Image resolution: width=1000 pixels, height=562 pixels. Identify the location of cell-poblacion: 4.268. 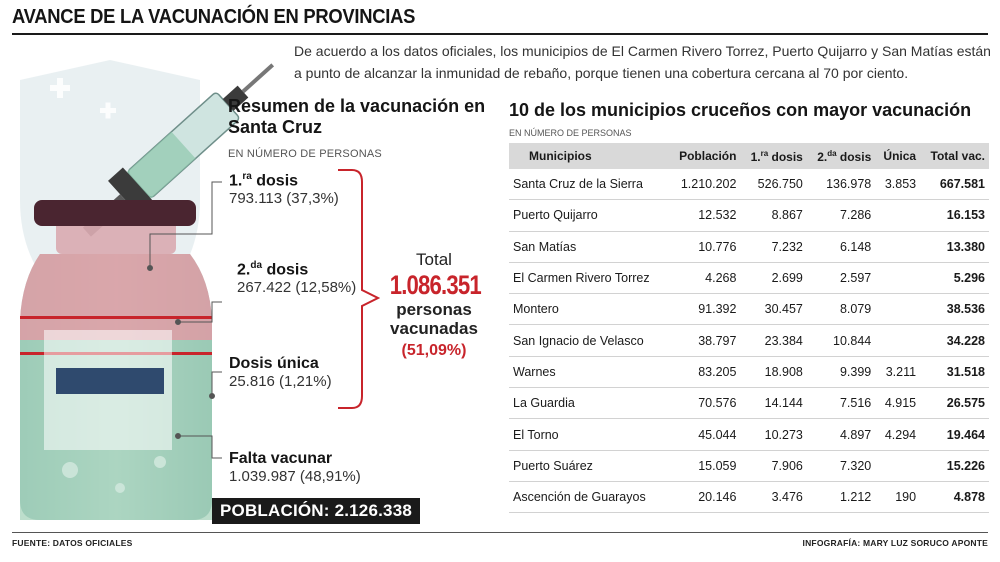
(704, 278).